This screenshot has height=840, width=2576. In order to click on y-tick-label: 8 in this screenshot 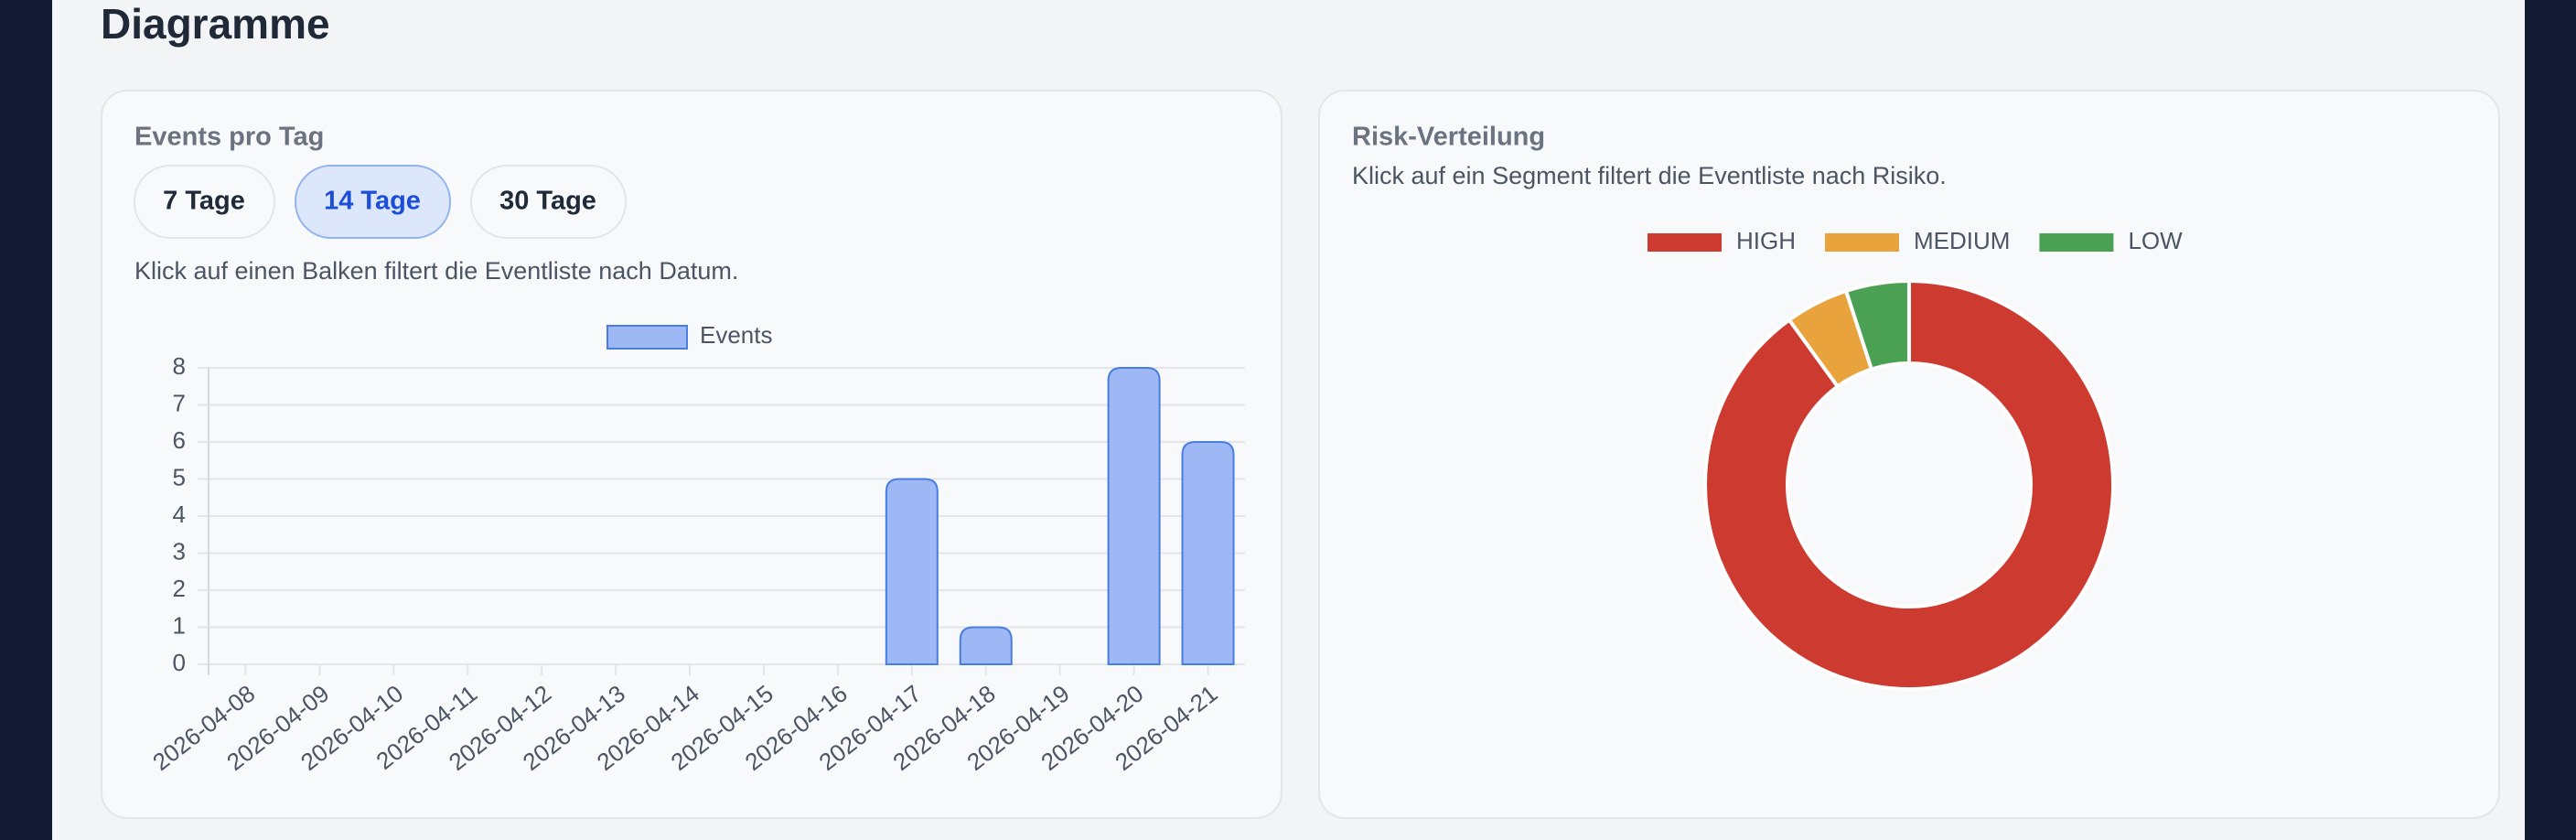, I will do `click(179, 366)`.